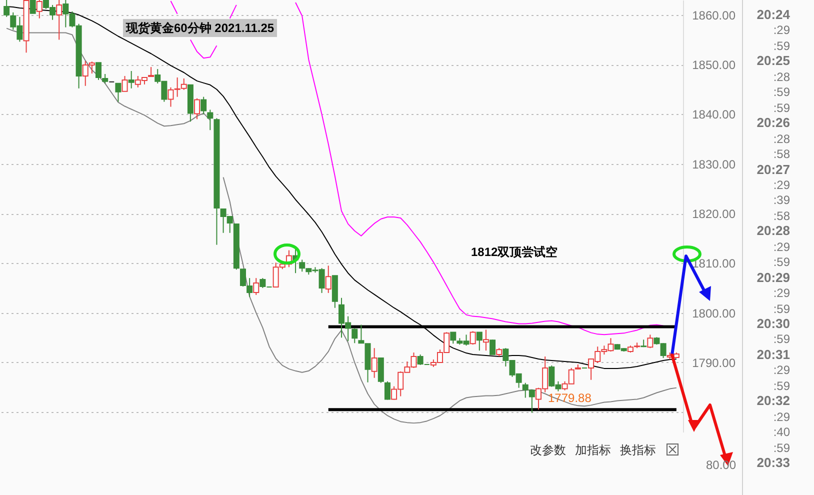 This screenshot has height=495, width=814. Describe the element at coordinates (773, 230) in the screenshot. I see `text: 20:28` at that location.